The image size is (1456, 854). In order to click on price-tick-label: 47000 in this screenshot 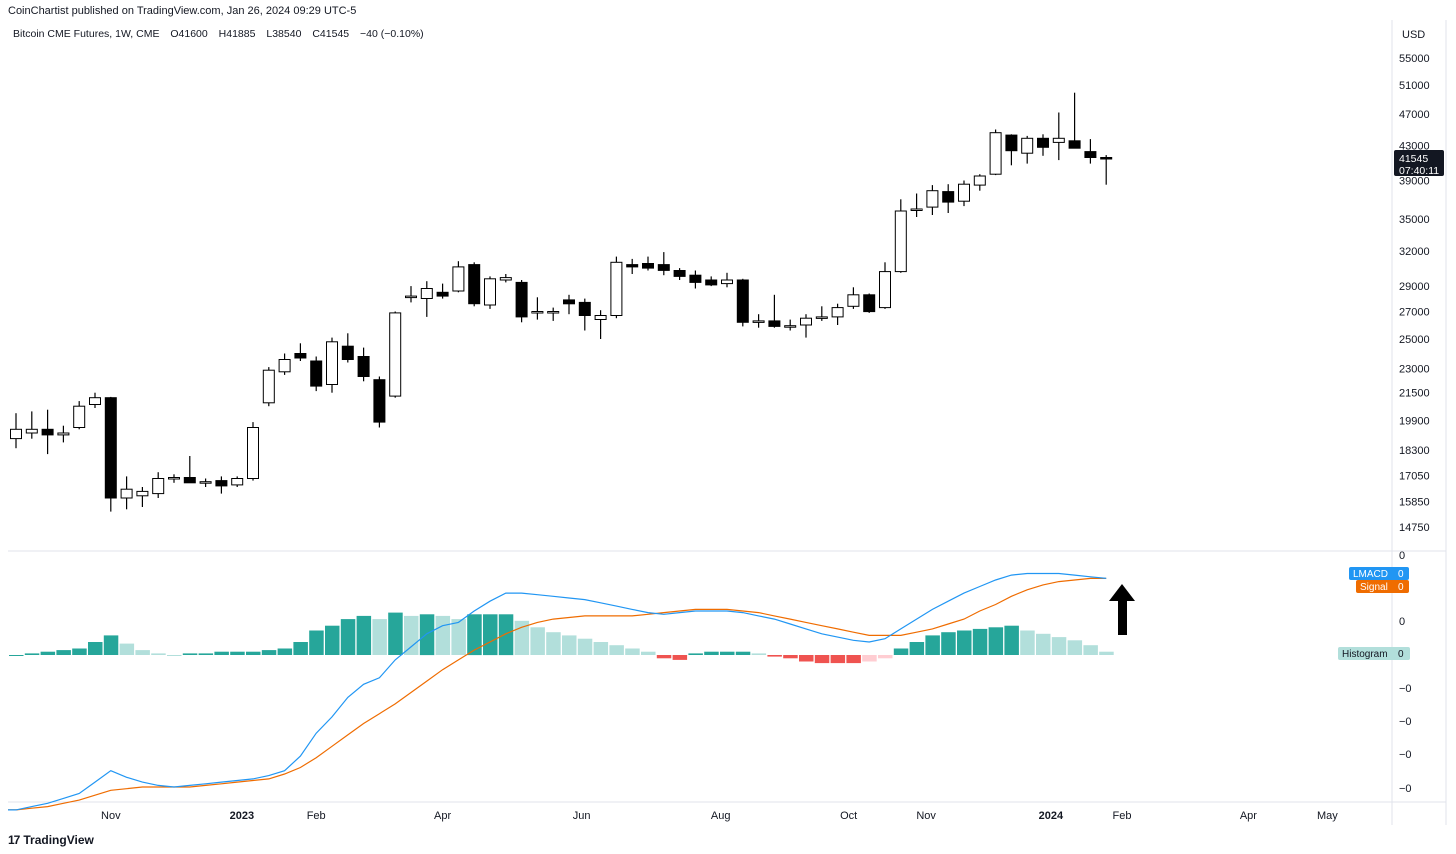, I will do `click(1414, 115)`.